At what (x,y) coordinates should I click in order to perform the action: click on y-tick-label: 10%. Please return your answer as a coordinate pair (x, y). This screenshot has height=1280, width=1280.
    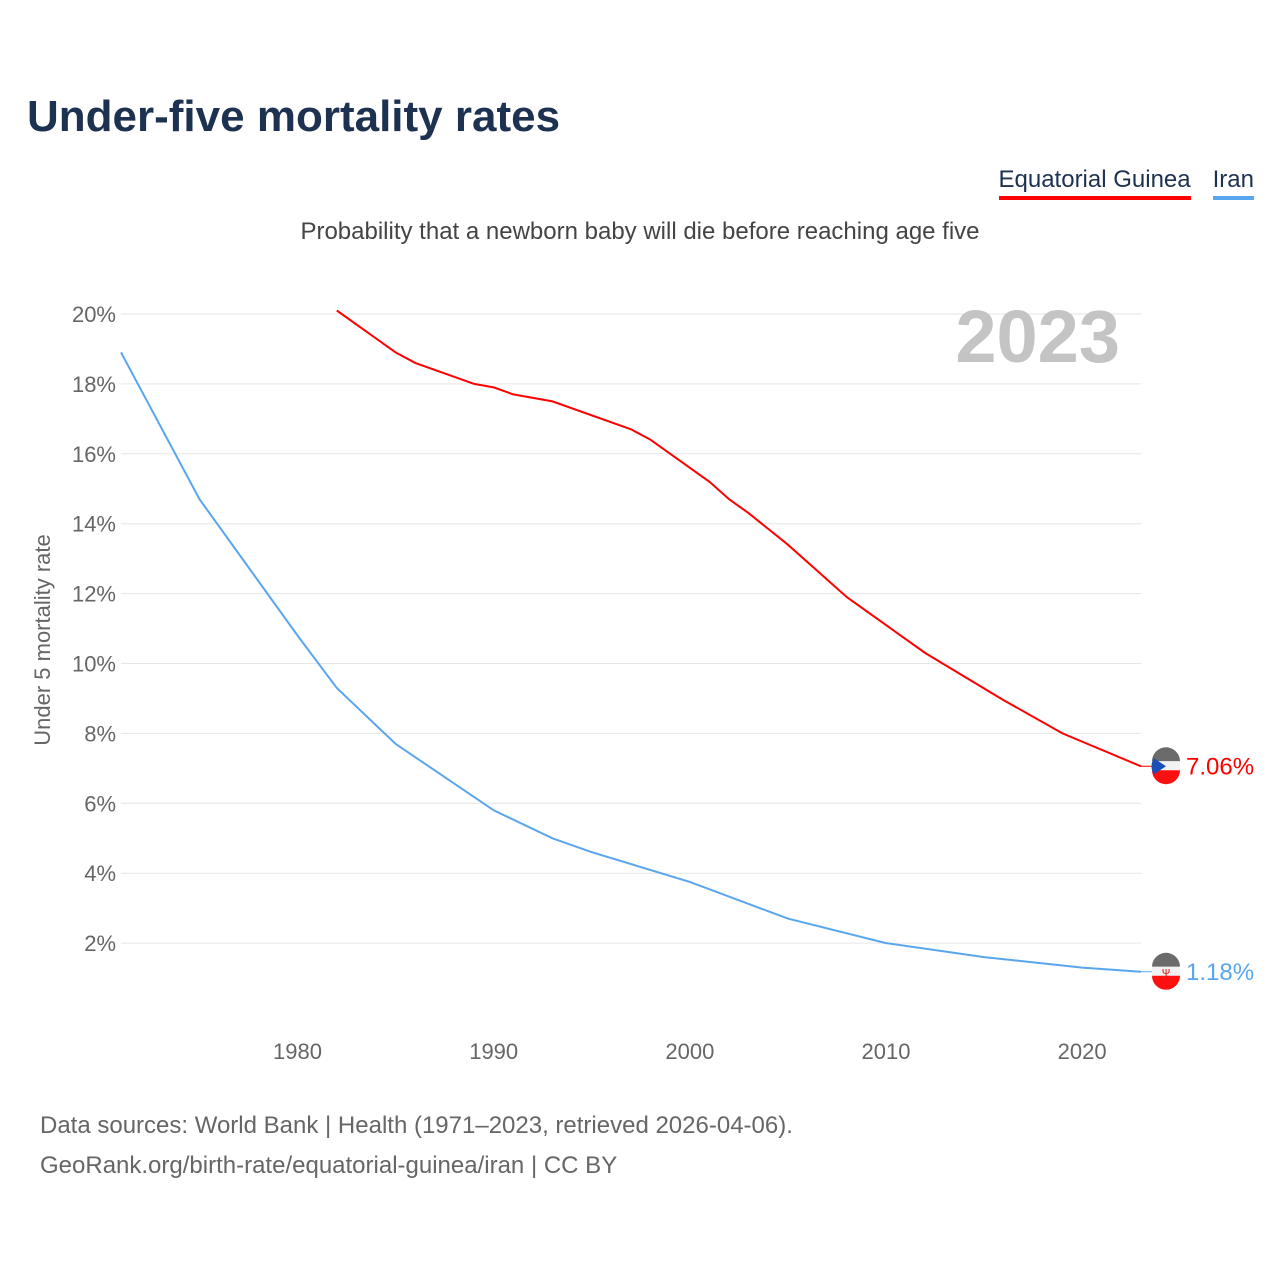
    Looking at the image, I should click on (94, 664).